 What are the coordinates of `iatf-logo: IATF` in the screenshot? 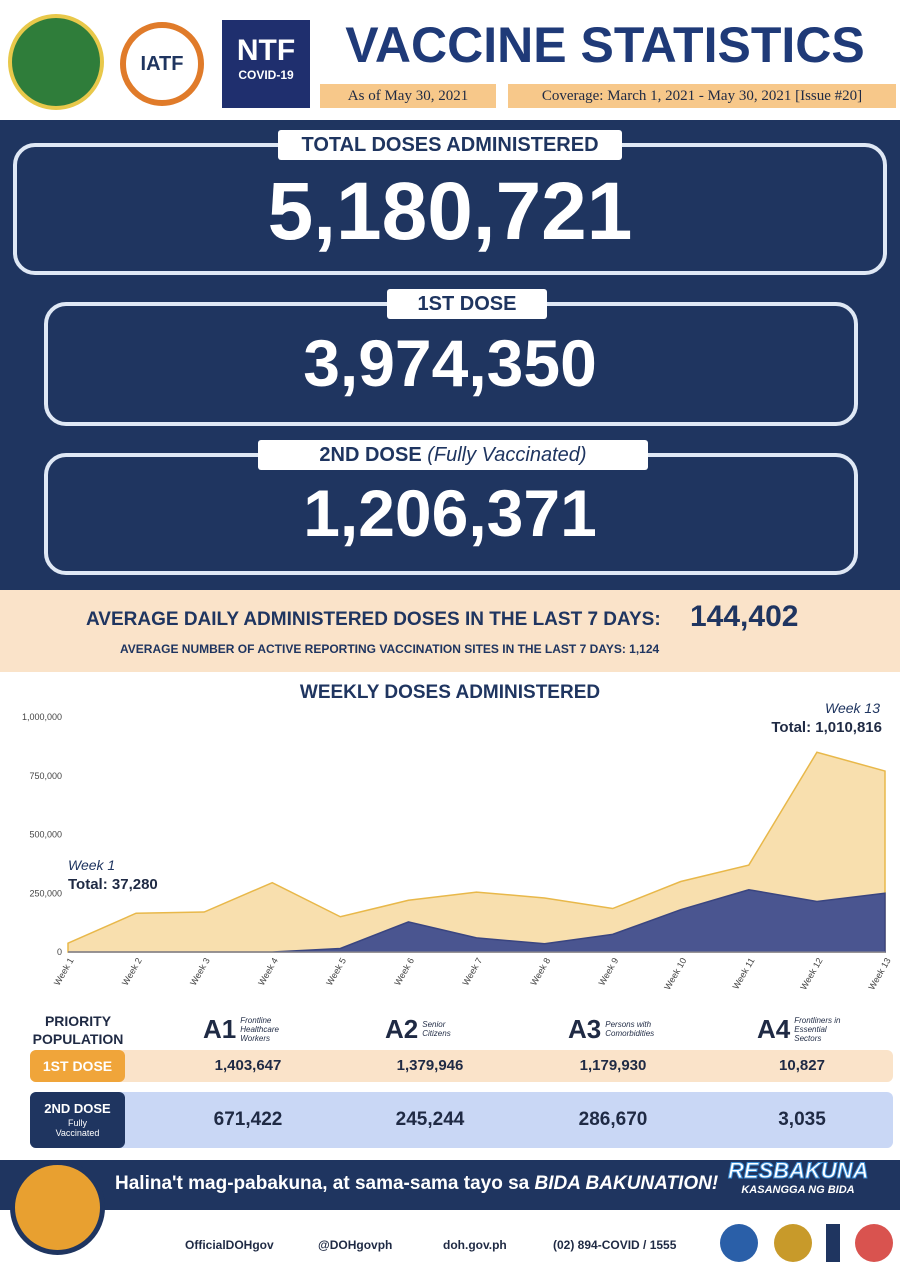 It's located at (162, 64).